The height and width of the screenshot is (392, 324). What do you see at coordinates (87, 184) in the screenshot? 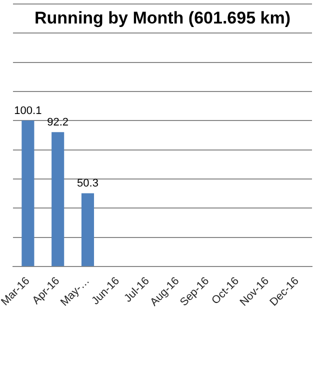
I see `data-label: 50.3` at bounding box center [87, 184].